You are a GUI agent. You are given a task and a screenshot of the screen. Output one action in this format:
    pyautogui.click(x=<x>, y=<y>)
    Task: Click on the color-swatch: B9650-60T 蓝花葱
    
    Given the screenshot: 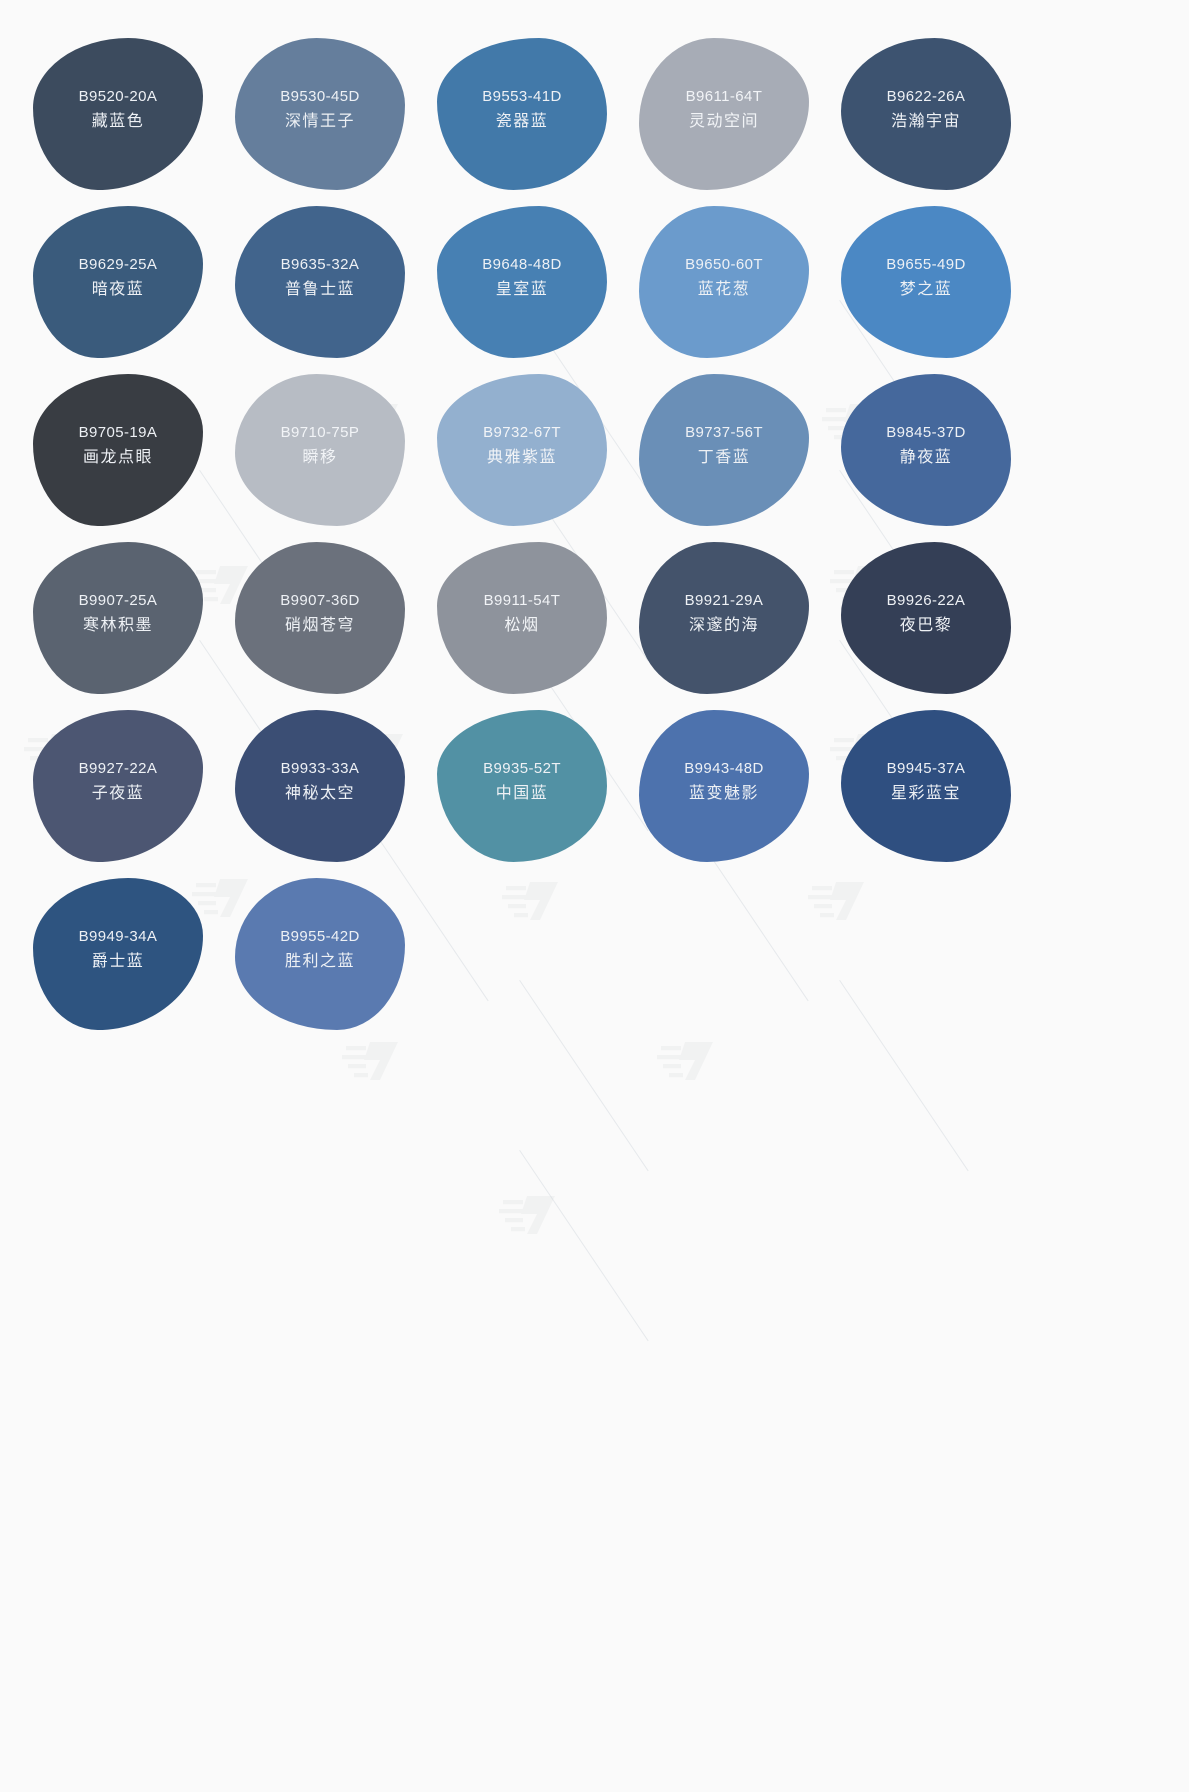 What is the action you would take?
    pyautogui.click(x=737, y=284)
    